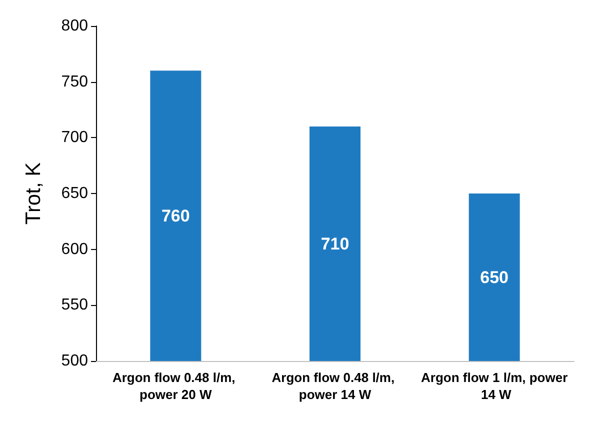  Describe the element at coordinates (74, 26) in the screenshot. I see `y-tick-label: 800` at that location.